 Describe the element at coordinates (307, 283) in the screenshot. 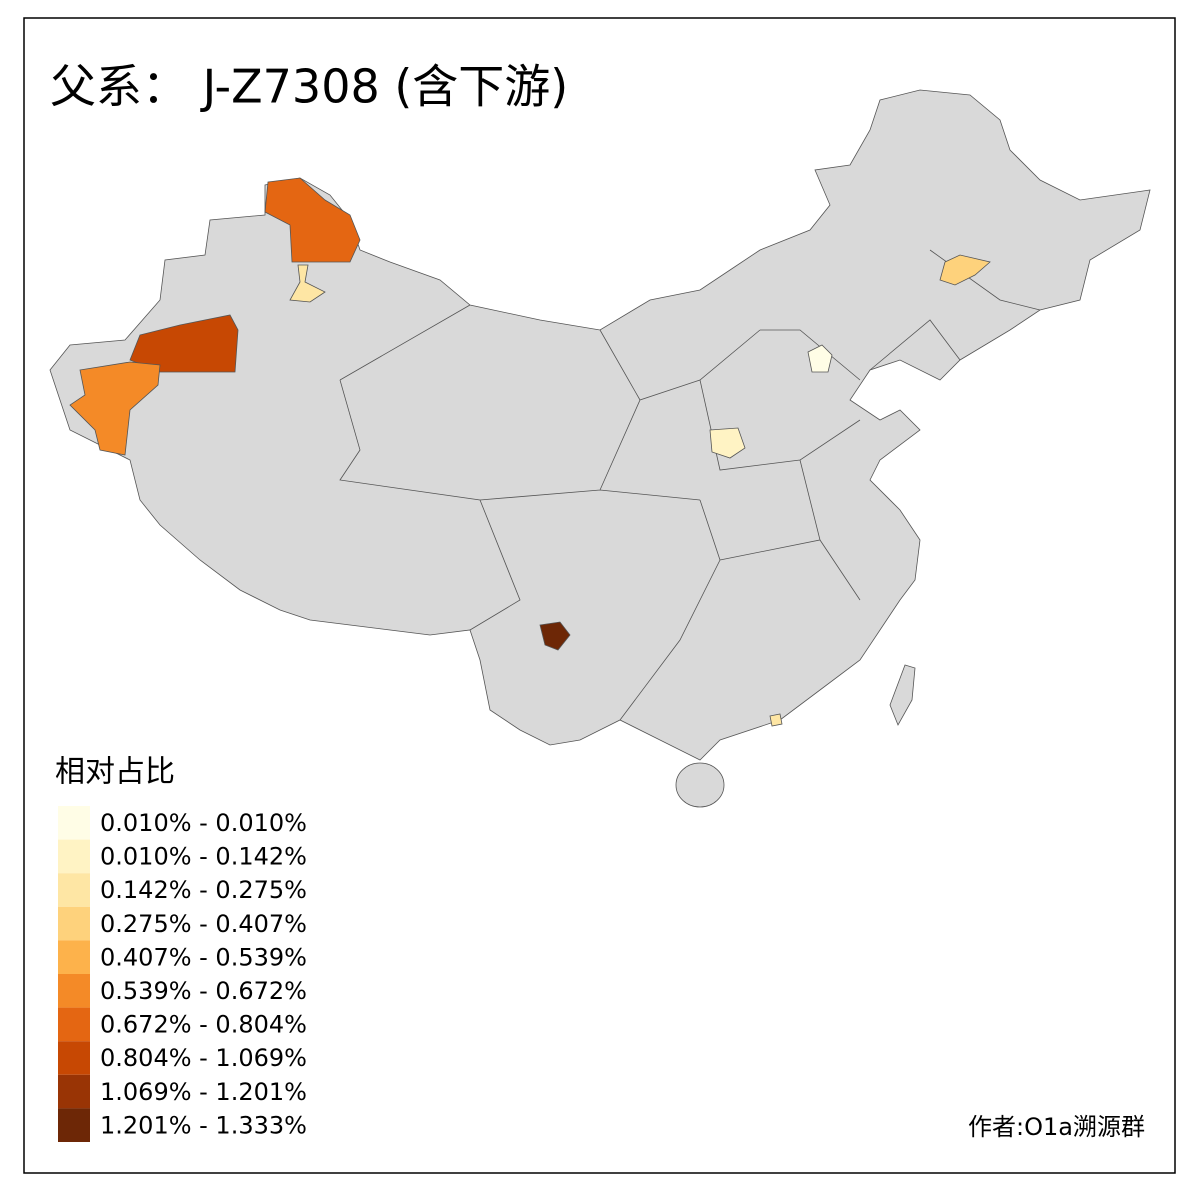

I see `region-tacheng` at that location.